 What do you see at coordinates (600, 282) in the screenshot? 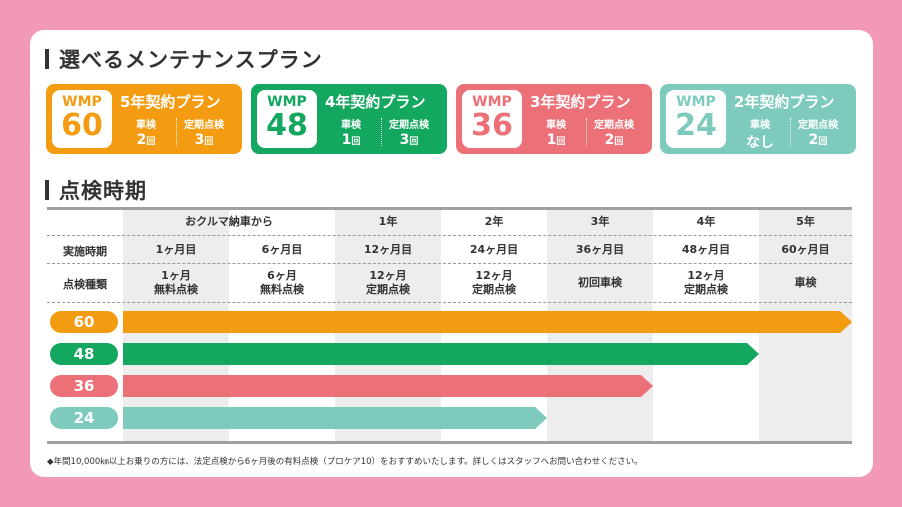
I see `inspection-type-cell: 初回車検` at bounding box center [600, 282].